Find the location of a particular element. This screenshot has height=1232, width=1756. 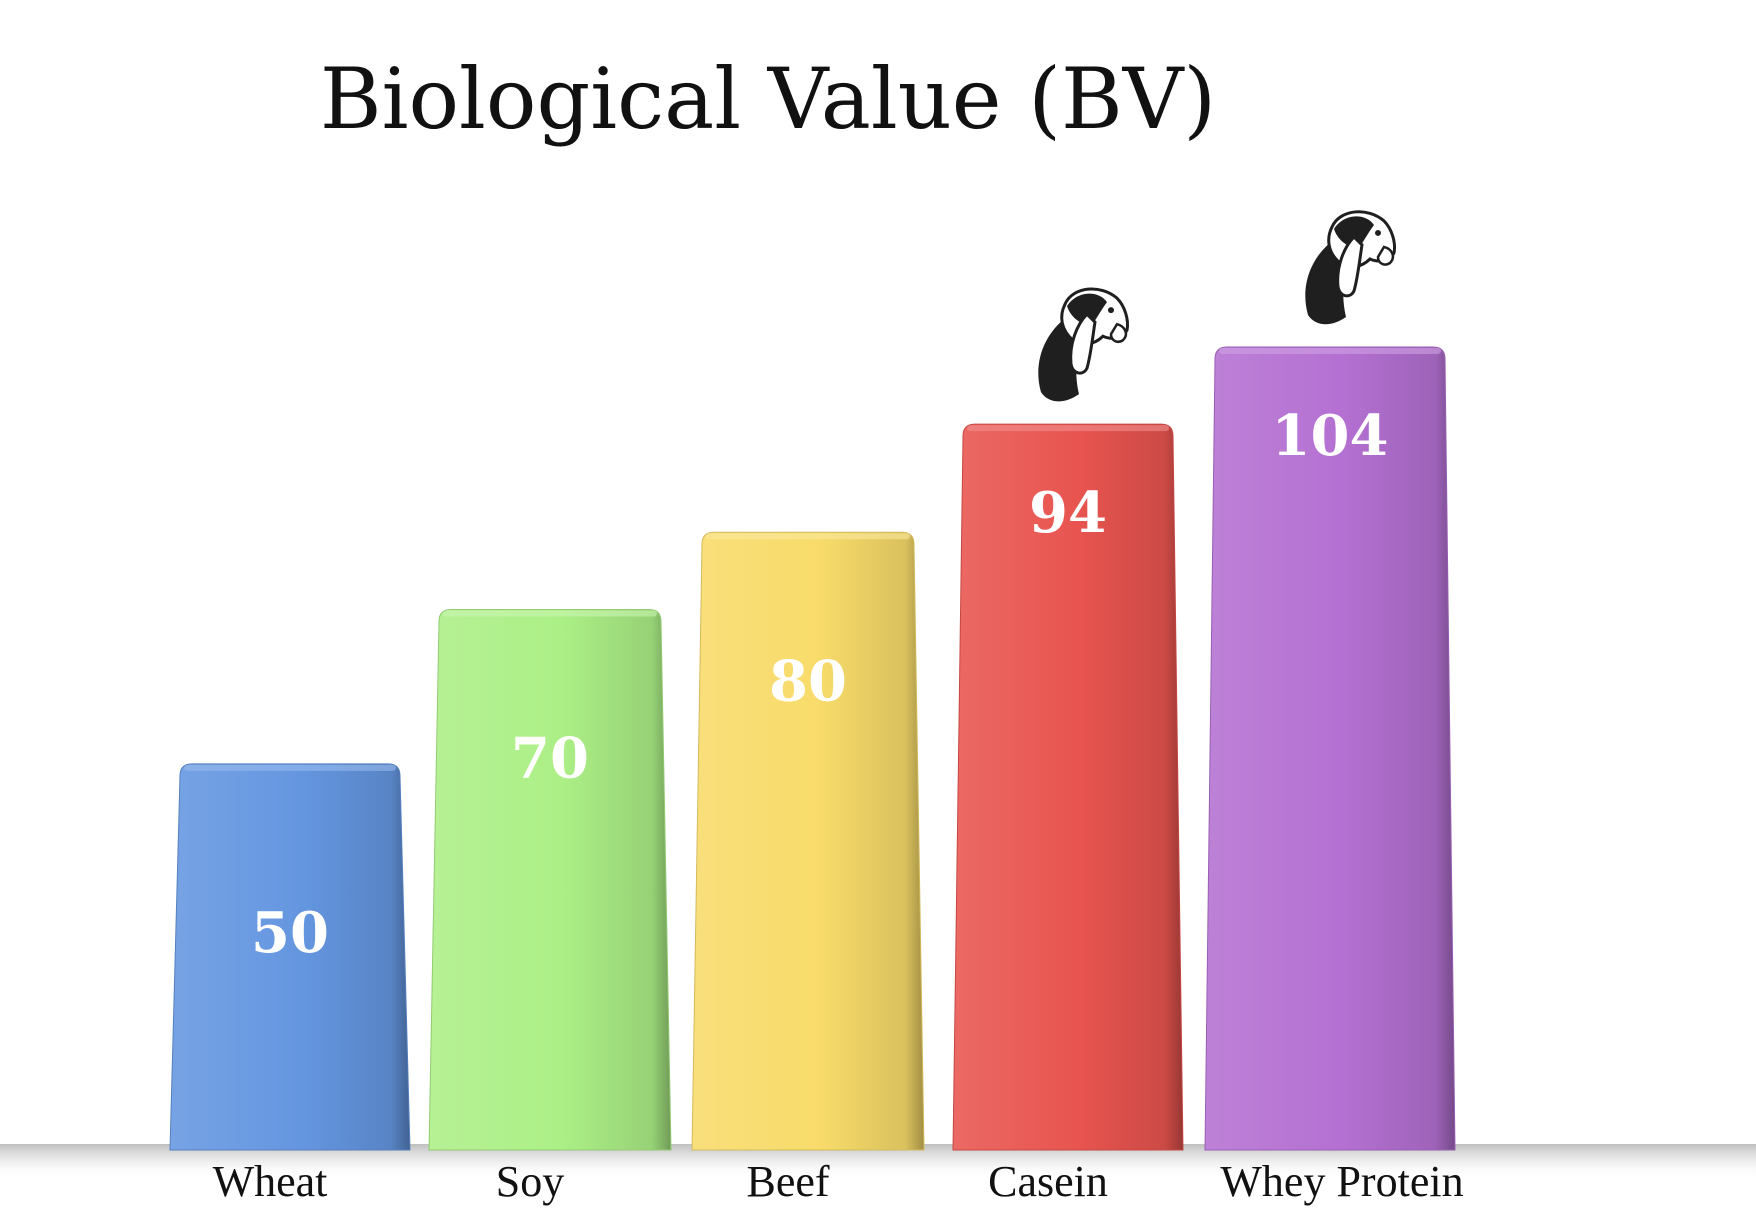

category-label: Casein is located at coordinates (1048, 1181).